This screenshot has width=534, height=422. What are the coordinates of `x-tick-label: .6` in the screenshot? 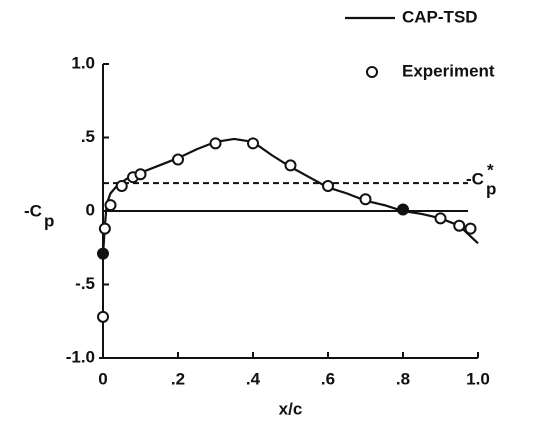 It's located at (328, 378).